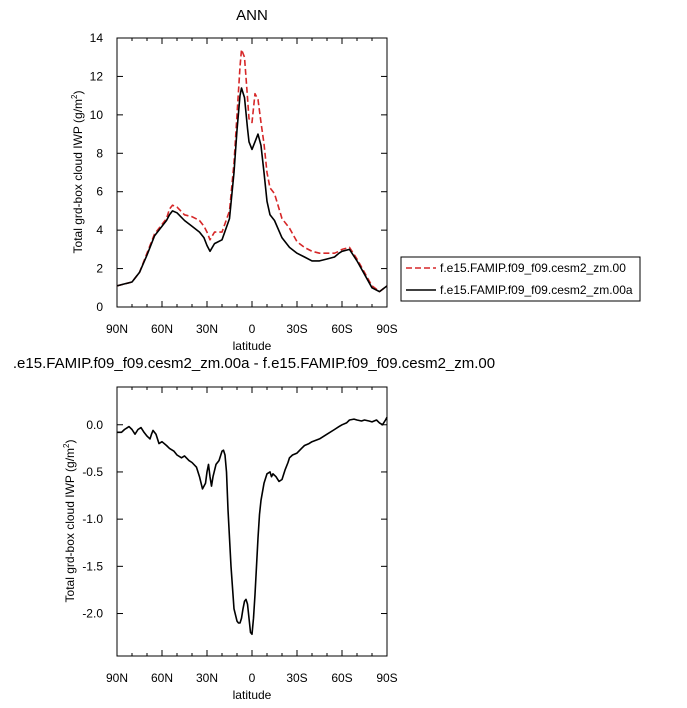 The width and height of the screenshot is (687, 708). I want to click on chart-bottom-xtick-label: 90S, so click(386, 678).